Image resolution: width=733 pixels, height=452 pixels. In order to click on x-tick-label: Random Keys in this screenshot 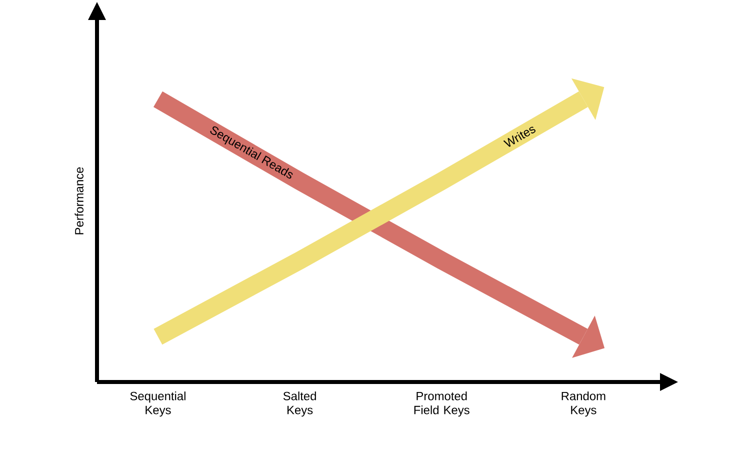, I will do `click(584, 404)`.